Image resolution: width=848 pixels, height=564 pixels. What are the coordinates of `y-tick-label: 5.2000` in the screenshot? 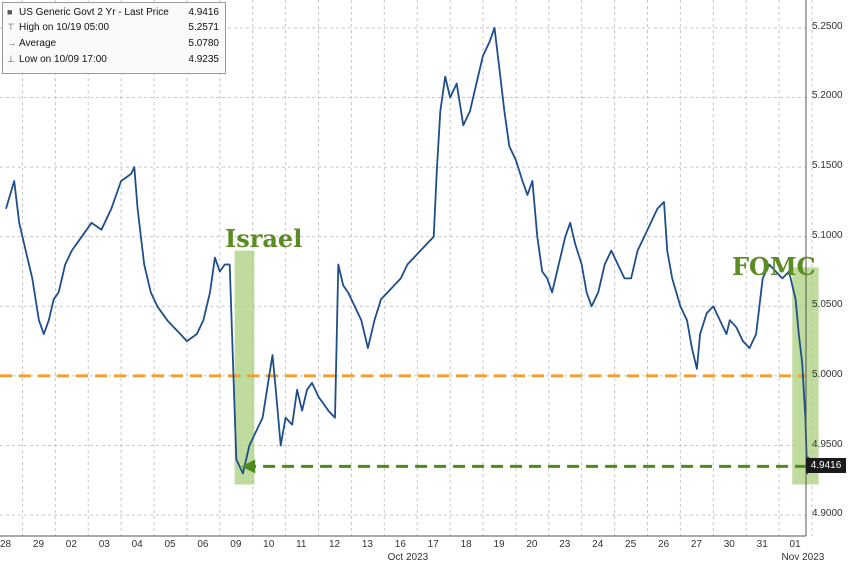 It's located at (827, 96).